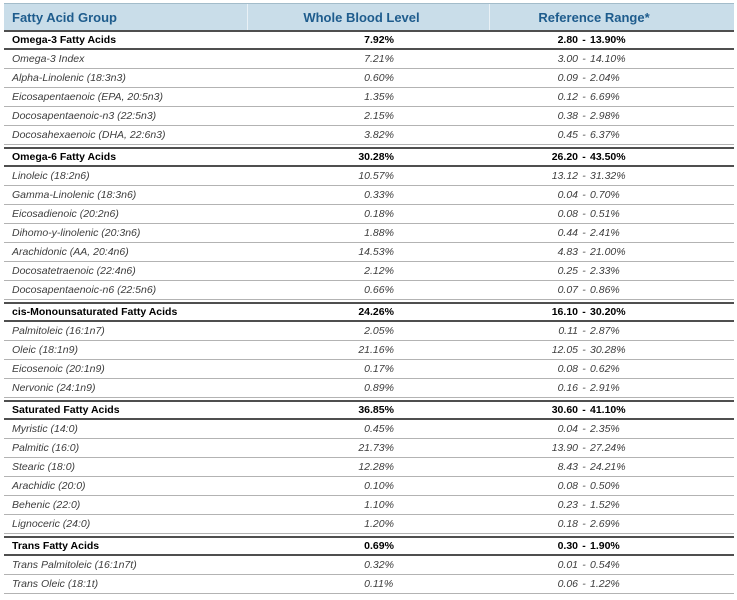 The width and height of the screenshot is (737, 600). Describe the element at coordinates (612, 135) in the screenshot. I see `reference-range: 0.45-6.37%` at that location.